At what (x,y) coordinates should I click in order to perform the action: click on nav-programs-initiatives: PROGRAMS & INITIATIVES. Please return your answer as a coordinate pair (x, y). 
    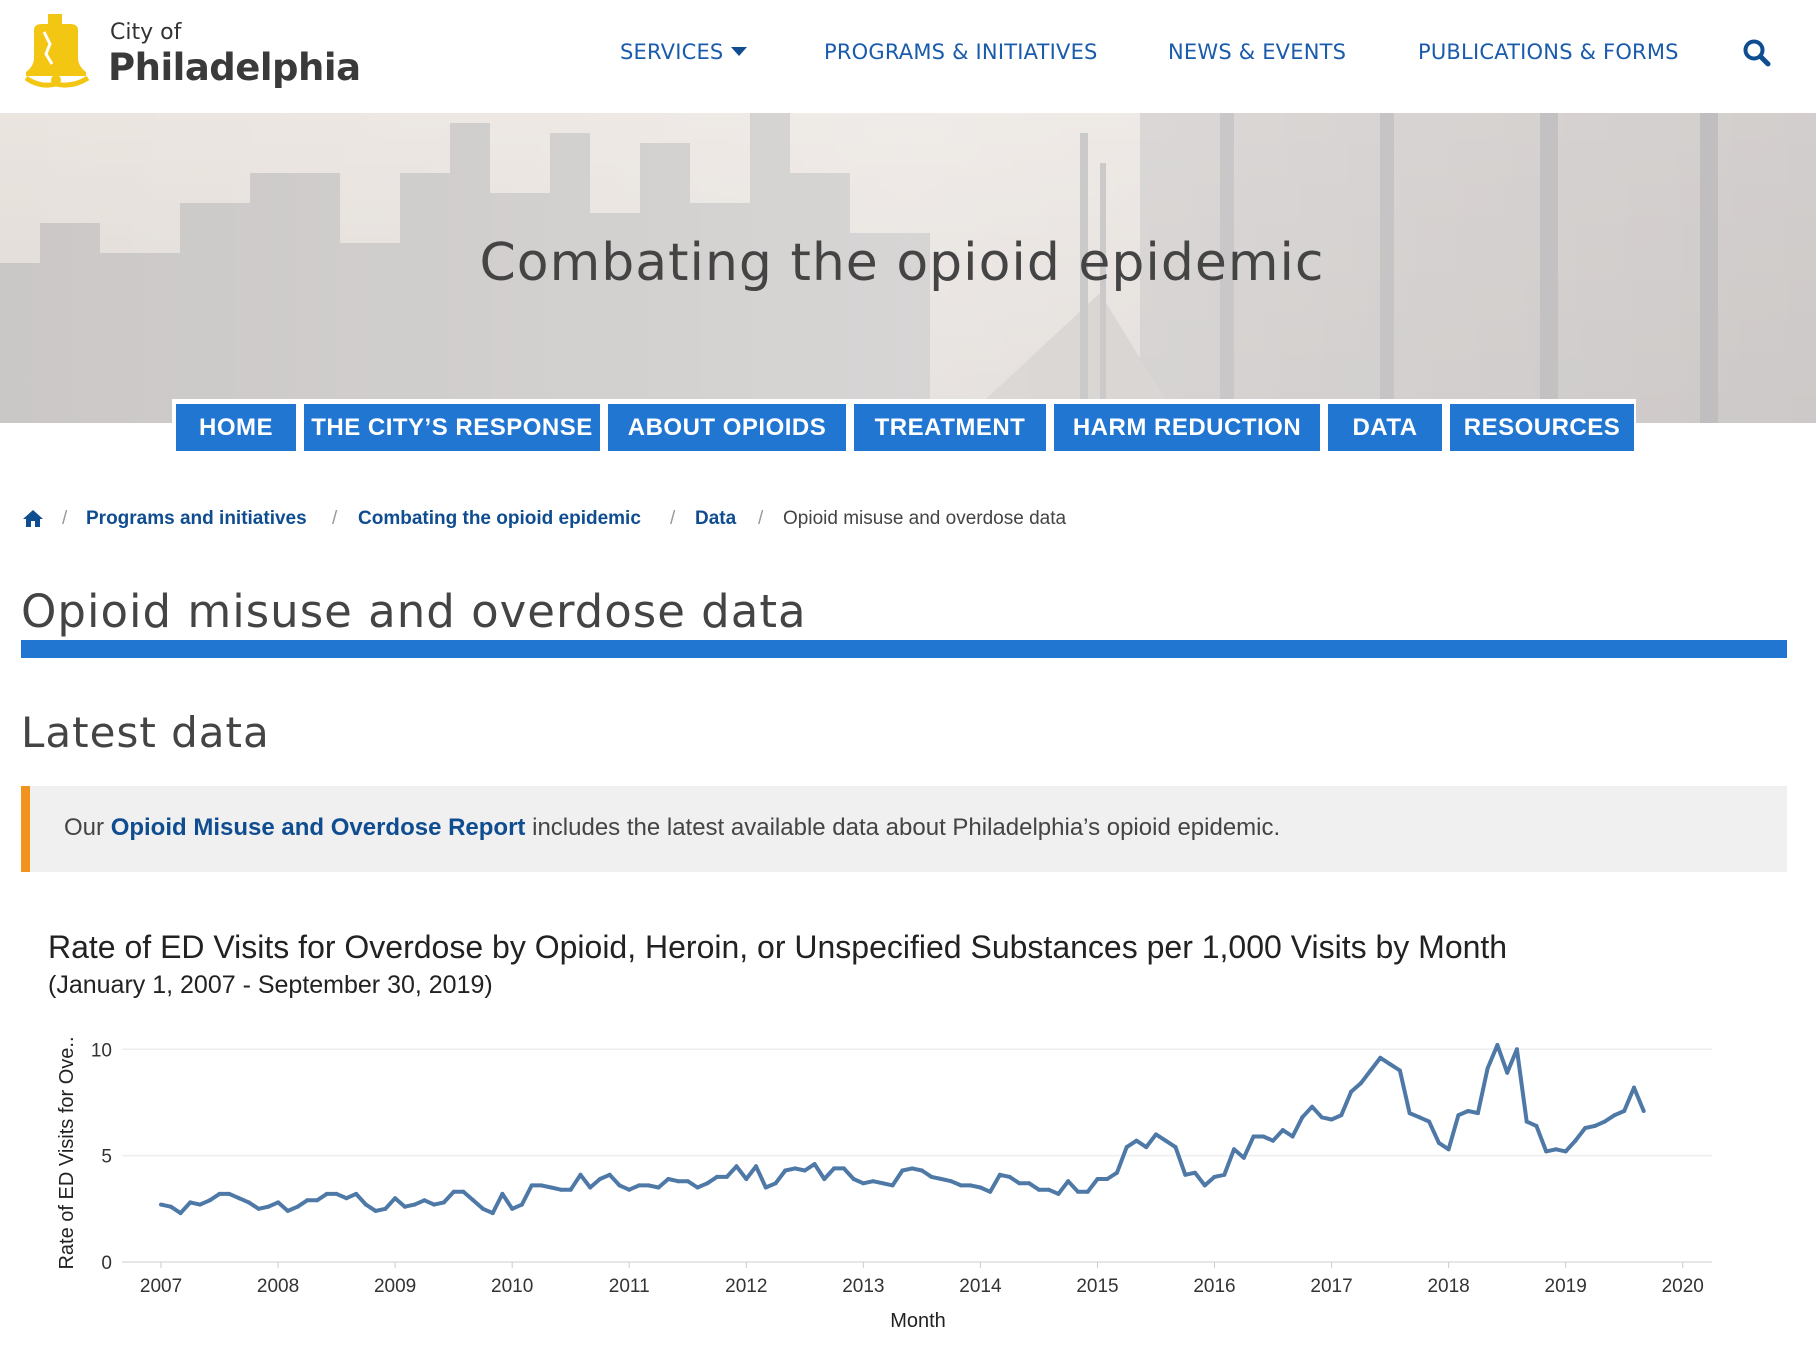
    Looking at the image, I should click on (961, 52).